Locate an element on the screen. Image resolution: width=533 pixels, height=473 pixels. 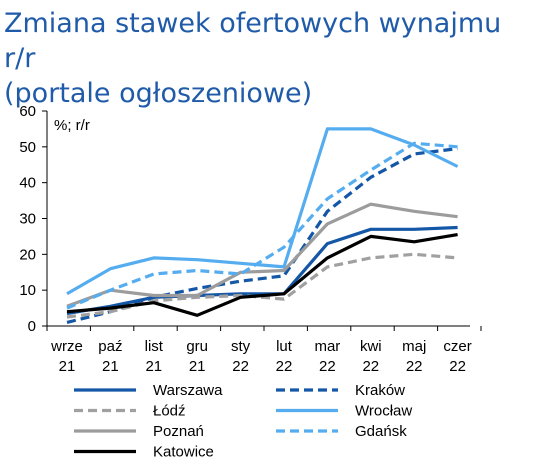
legend-label-lodz: Łódź is located at coordinates (169, 411).